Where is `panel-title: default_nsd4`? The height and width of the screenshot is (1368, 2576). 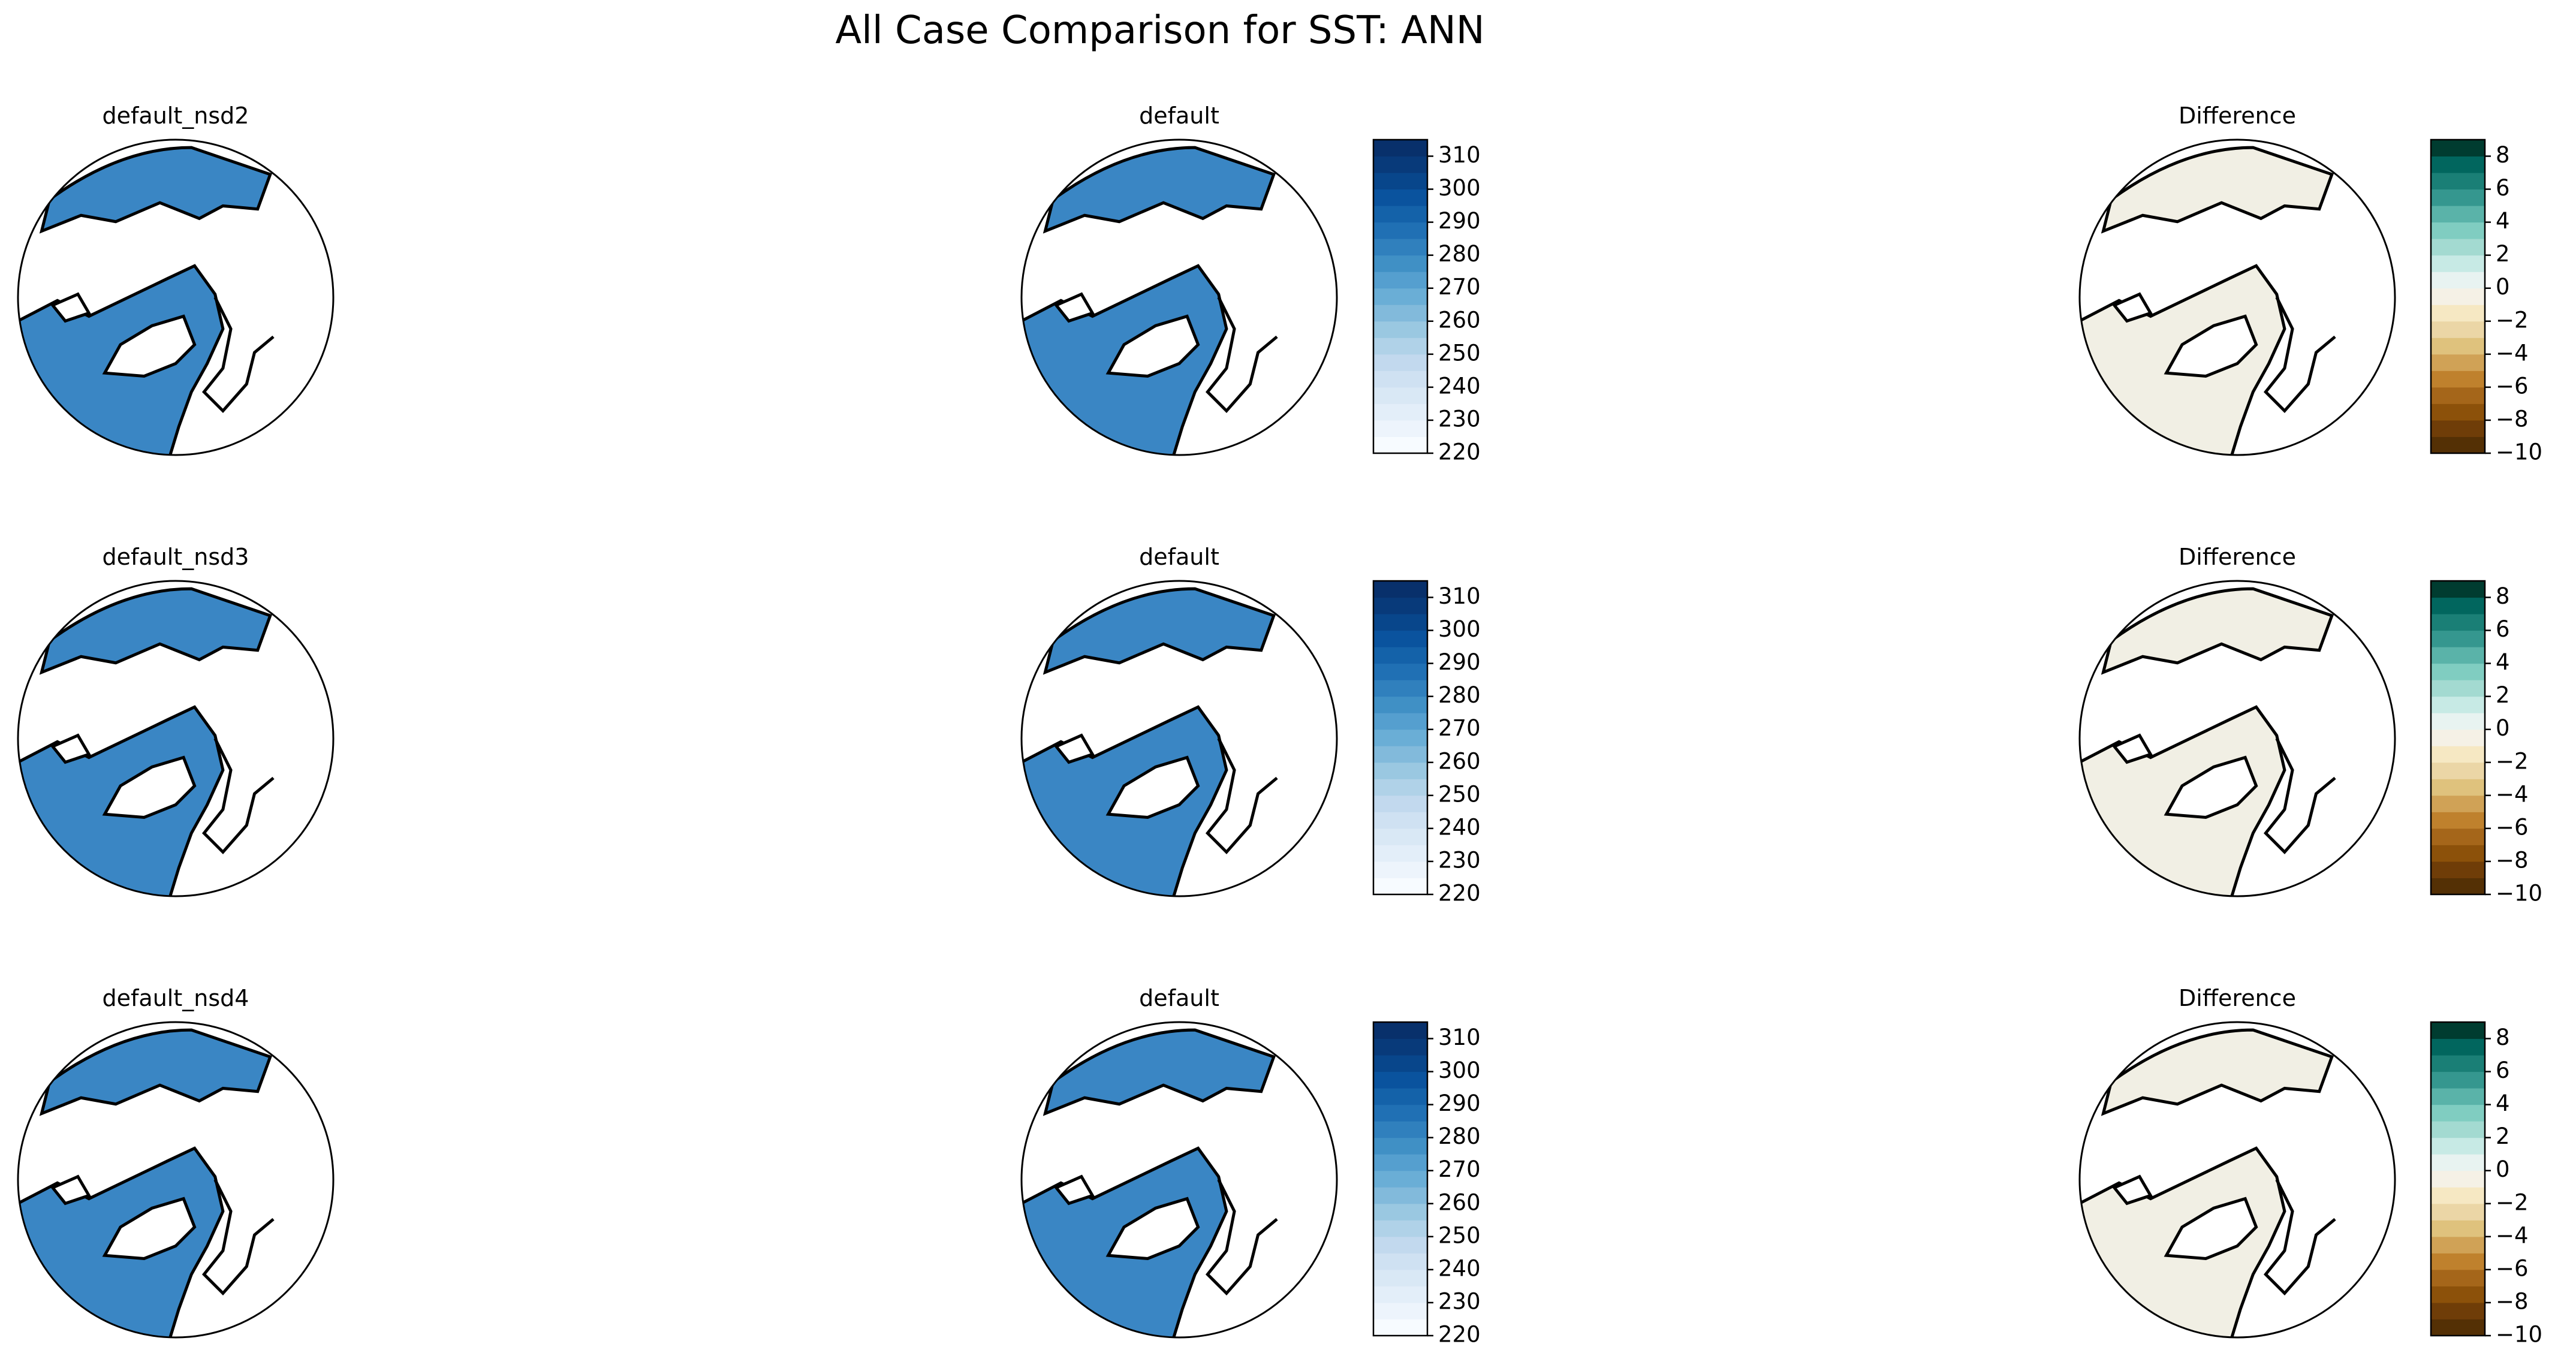 panel-title: default_nsd4 is located at coordinates (176, 998).